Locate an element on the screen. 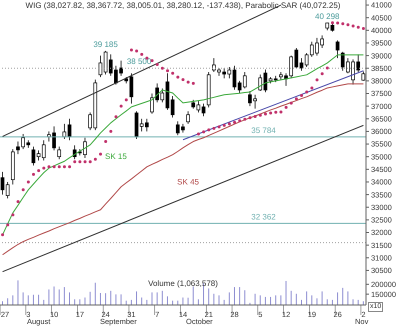 The width and height of the screenshot is (400, 327). series-label: SK 15 is located at coordinates (116, 156).